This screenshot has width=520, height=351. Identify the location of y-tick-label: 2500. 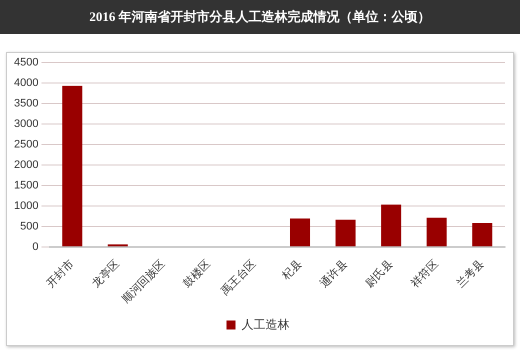
(26, 144).